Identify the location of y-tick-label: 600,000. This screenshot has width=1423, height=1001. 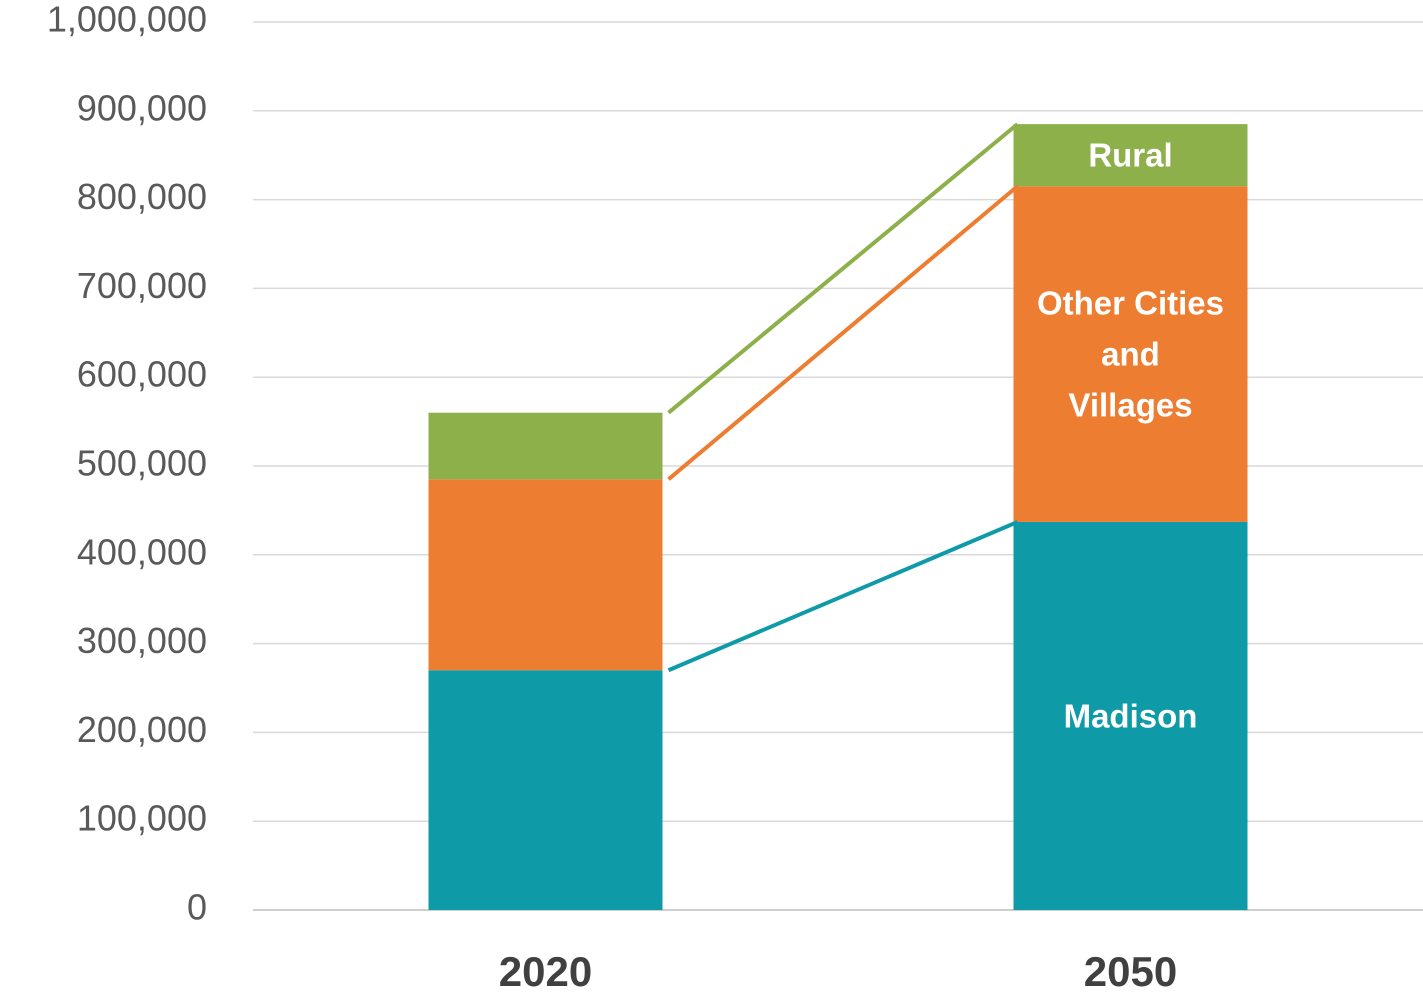
(142, 374).